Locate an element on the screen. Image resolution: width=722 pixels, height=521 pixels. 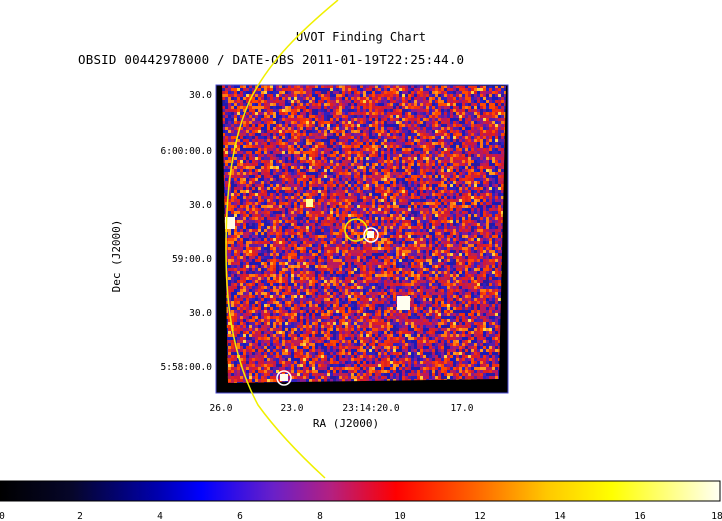
large-arc-overlay is located at coordinates (282, 239).